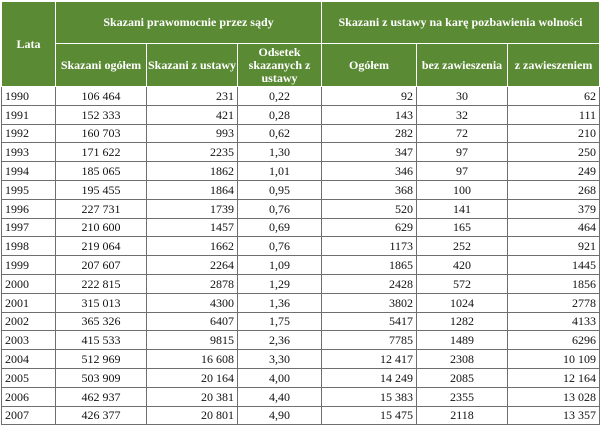  What do you see at coordinates (101, 96) in the screenshot?
I see `total-convicted-cell: 106 464` at bounding box center [101, 96].